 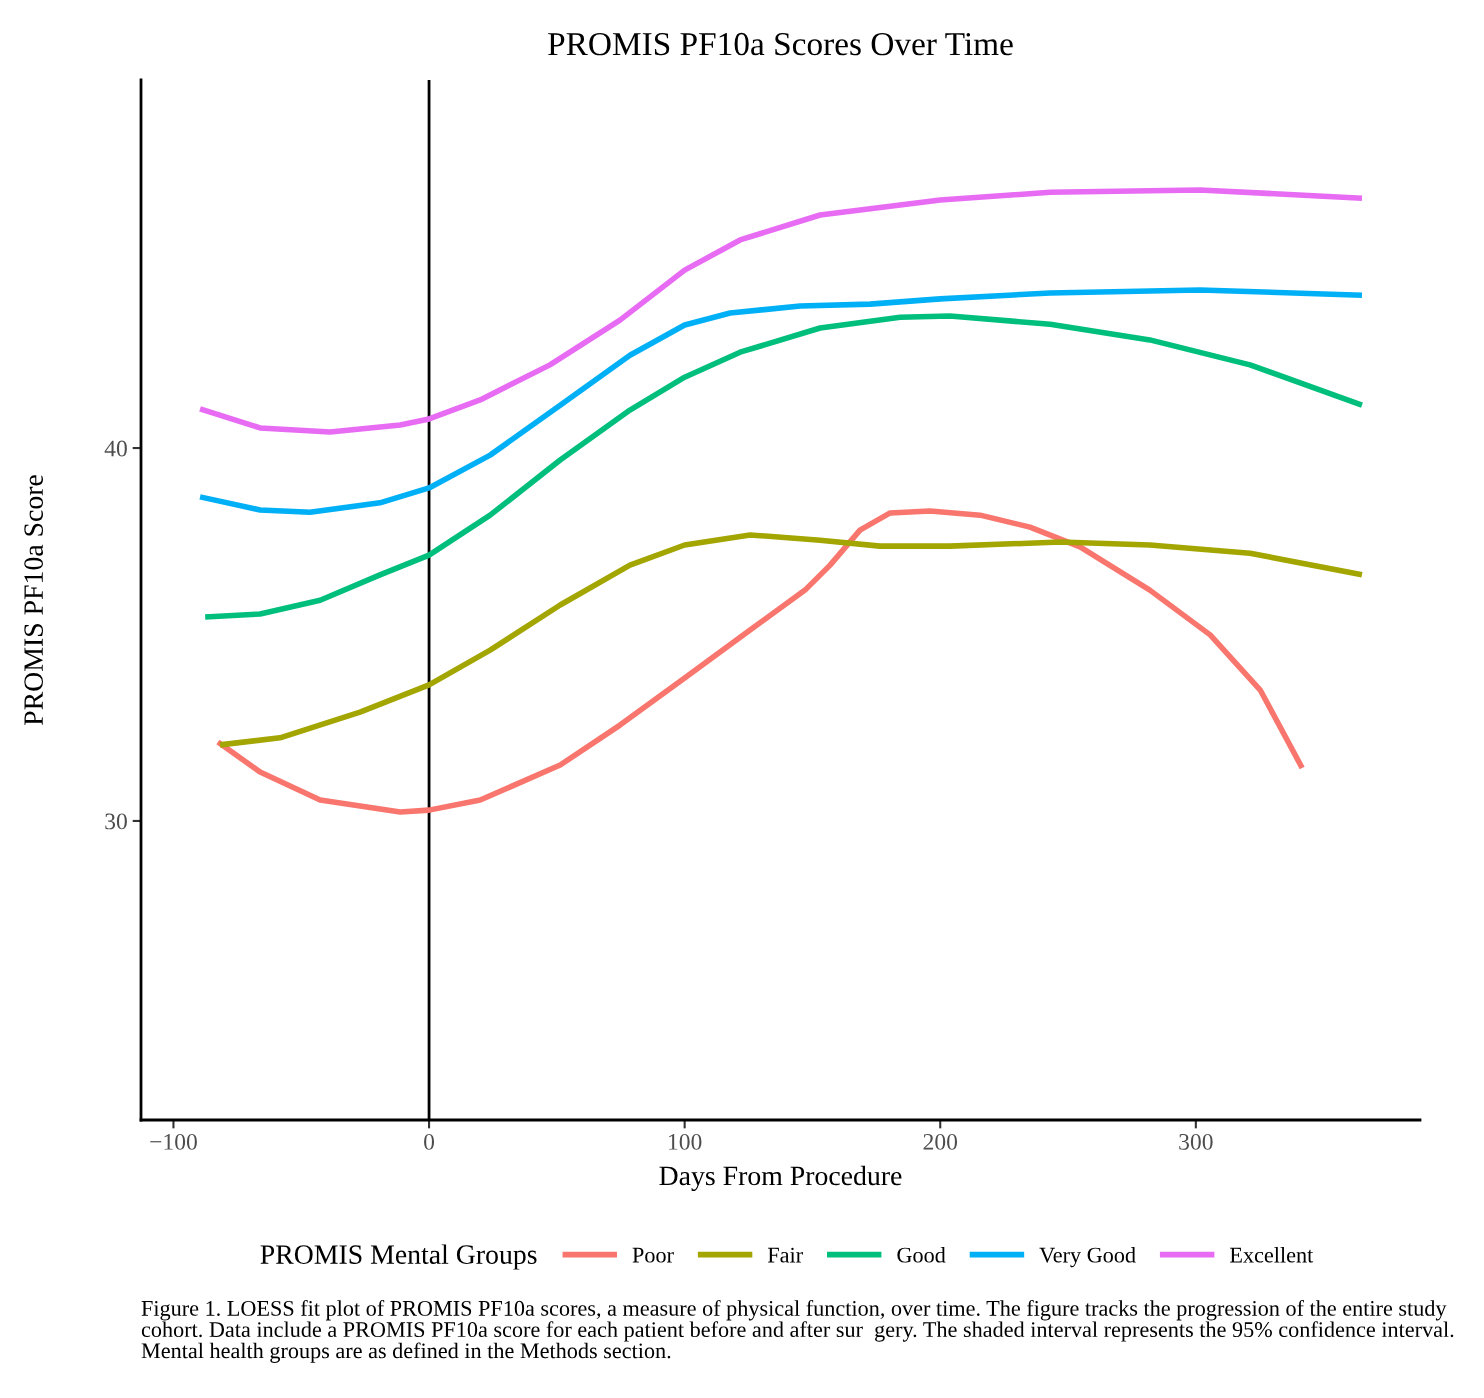 I want to click on y-tick-label: 30, so click(x=116, y=821).